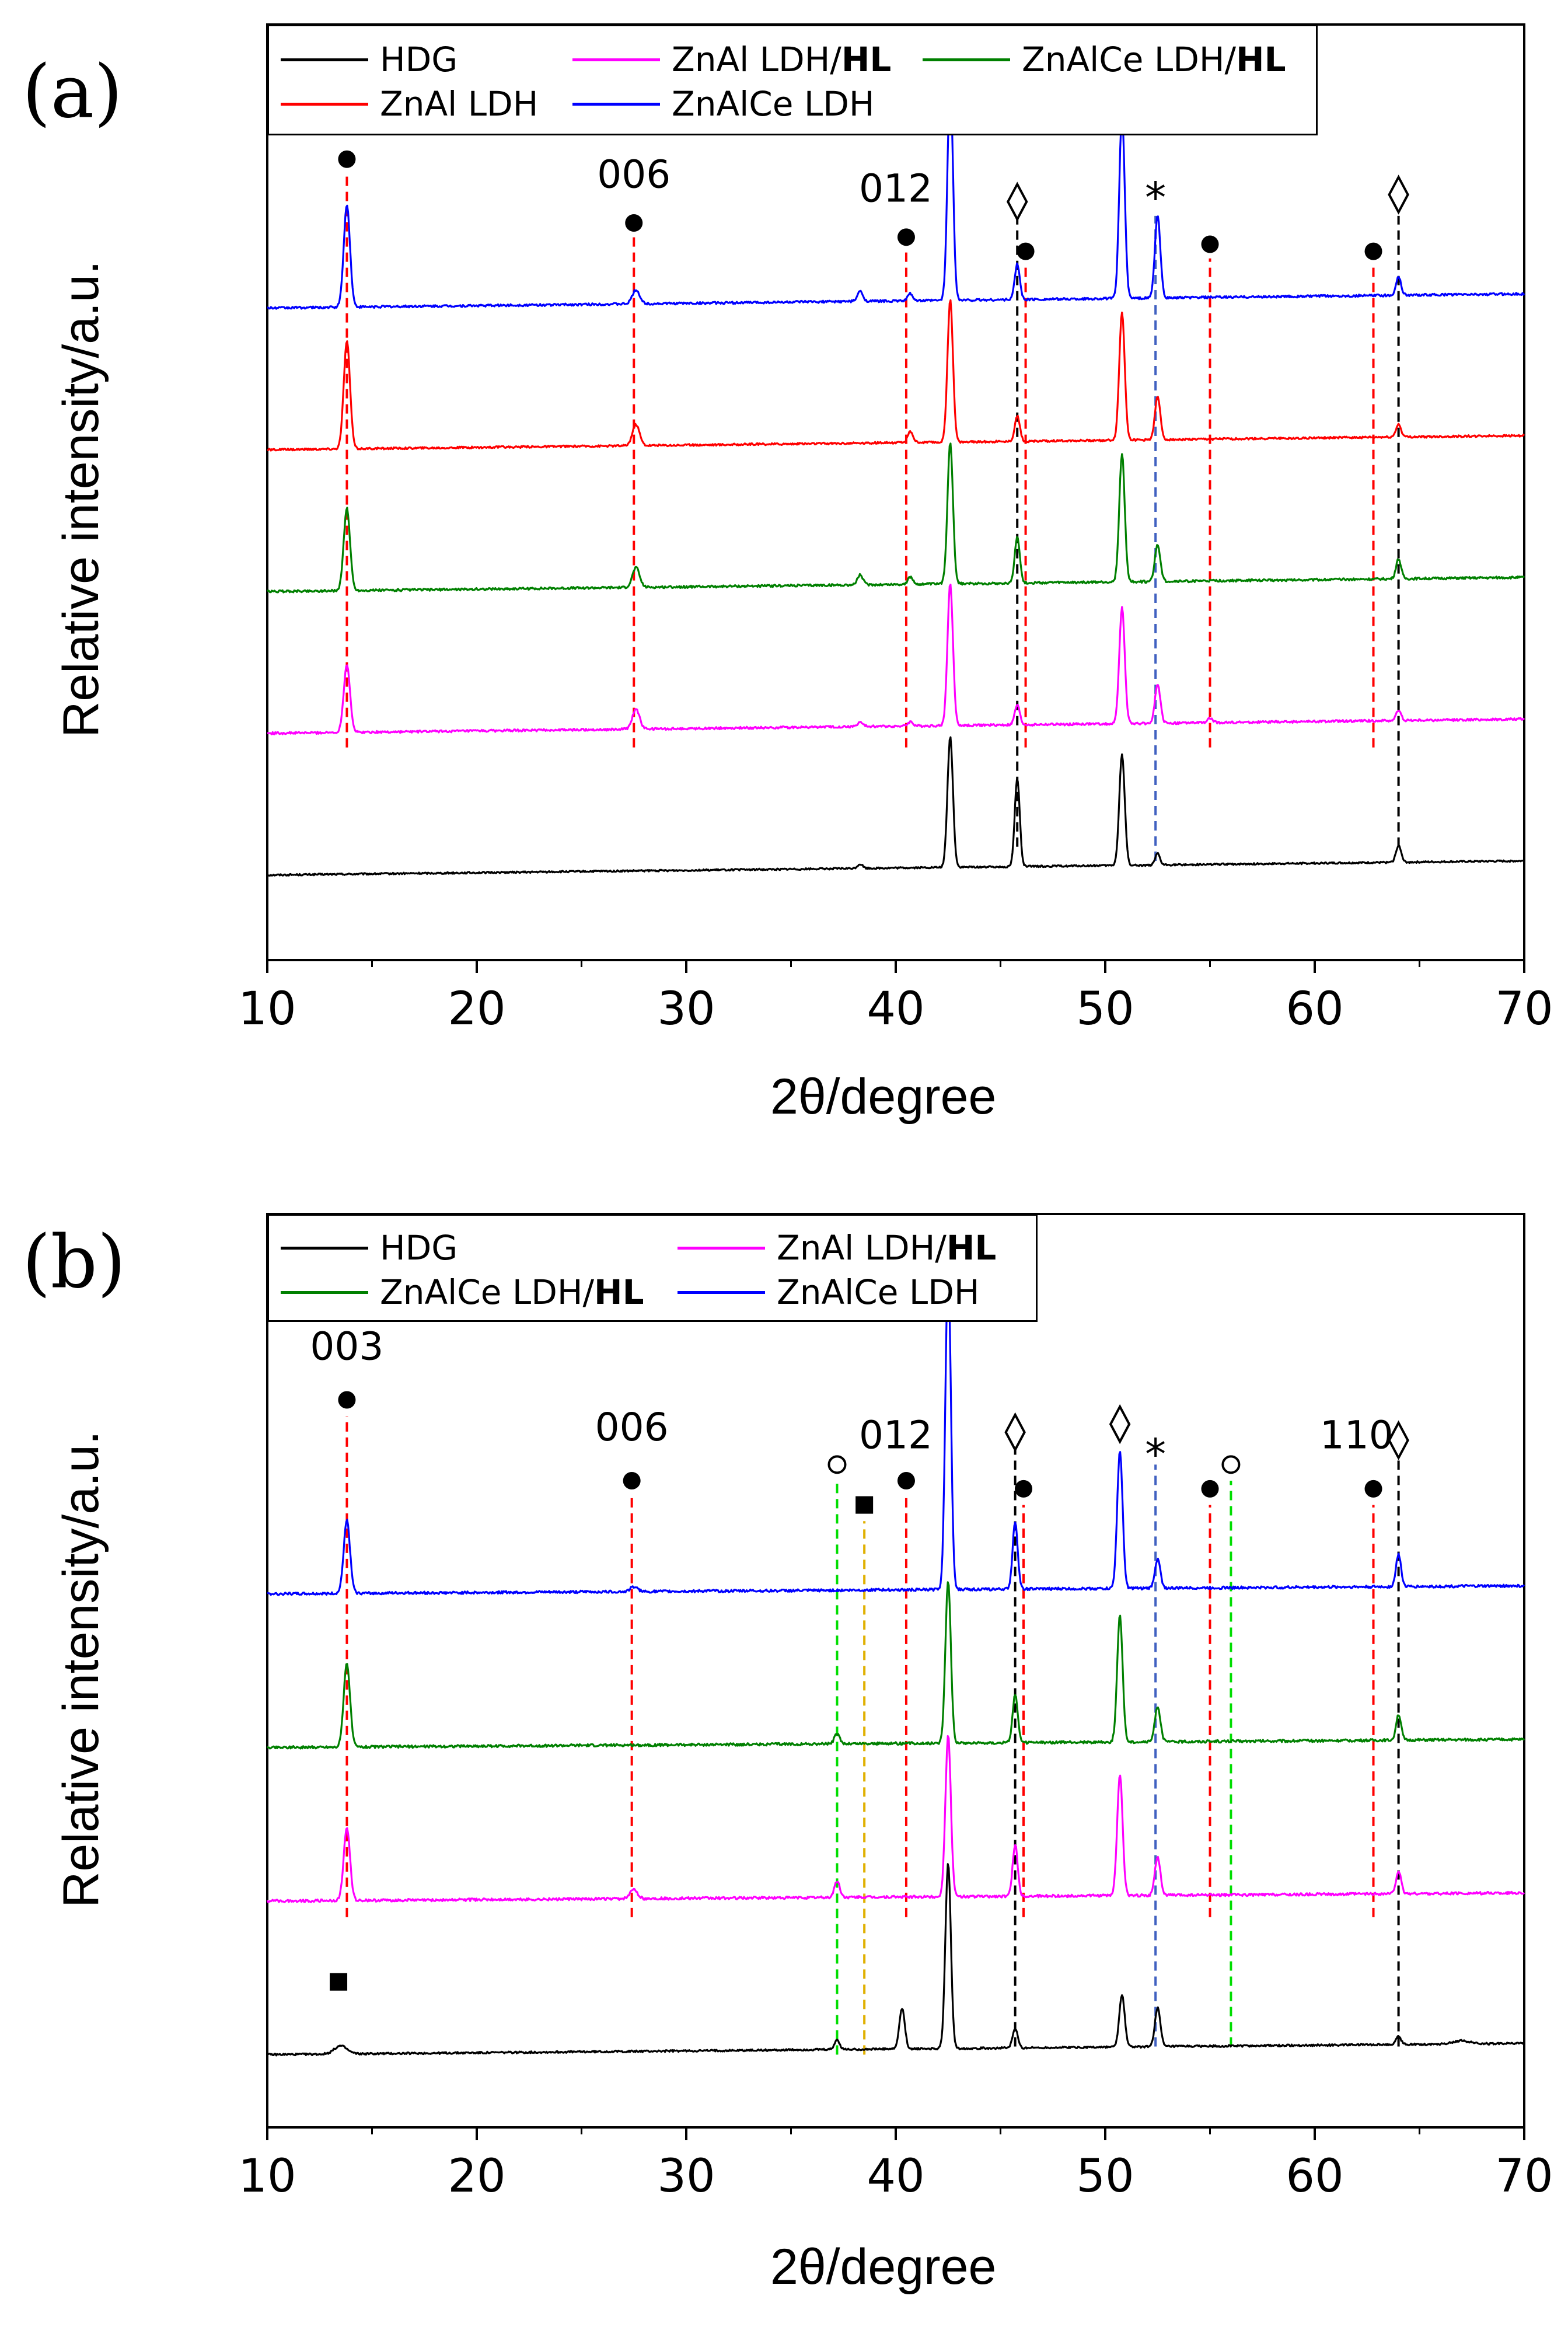 This screenshot has width=1568, height=2341. Describe the element at coordinates (1357, 1435) in the screenshot. I see `hkl-label: 110` at that location.